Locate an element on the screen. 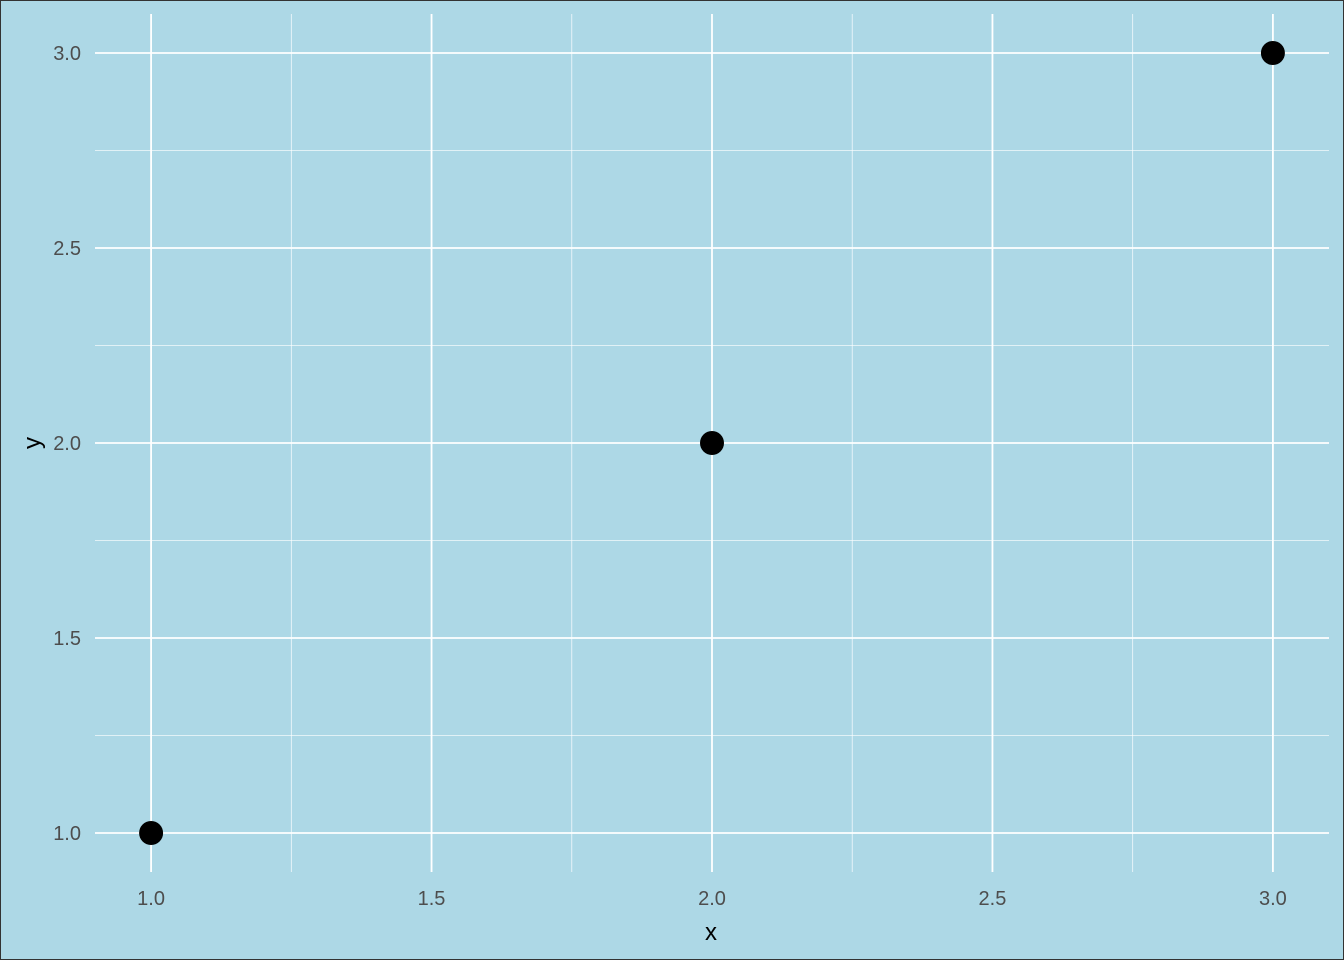 This screenshot has height=965, width=1344. y-axis-tick-labels: 1.0 1.5 2.0 2.5 3.0 is located at coordinates (67, 444).